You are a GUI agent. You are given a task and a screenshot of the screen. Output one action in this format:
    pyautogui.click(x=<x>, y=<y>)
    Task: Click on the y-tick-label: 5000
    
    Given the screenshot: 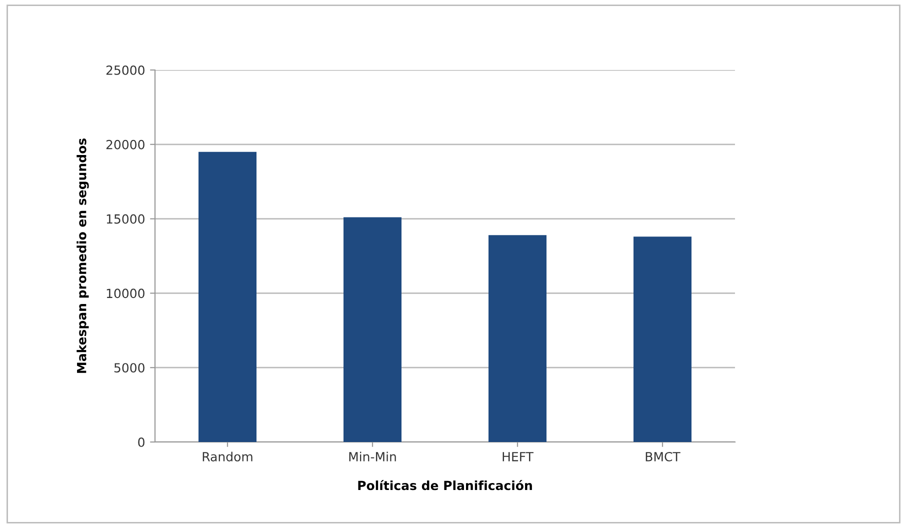 What is the action you would take?
    pyautogui.click(x=129, y=368)
    